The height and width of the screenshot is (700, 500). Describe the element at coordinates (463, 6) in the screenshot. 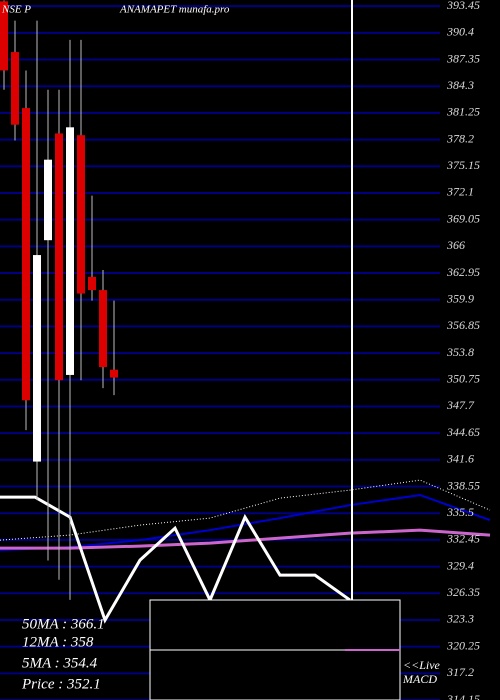

I see `y-tick-label: 393.45` at that location.